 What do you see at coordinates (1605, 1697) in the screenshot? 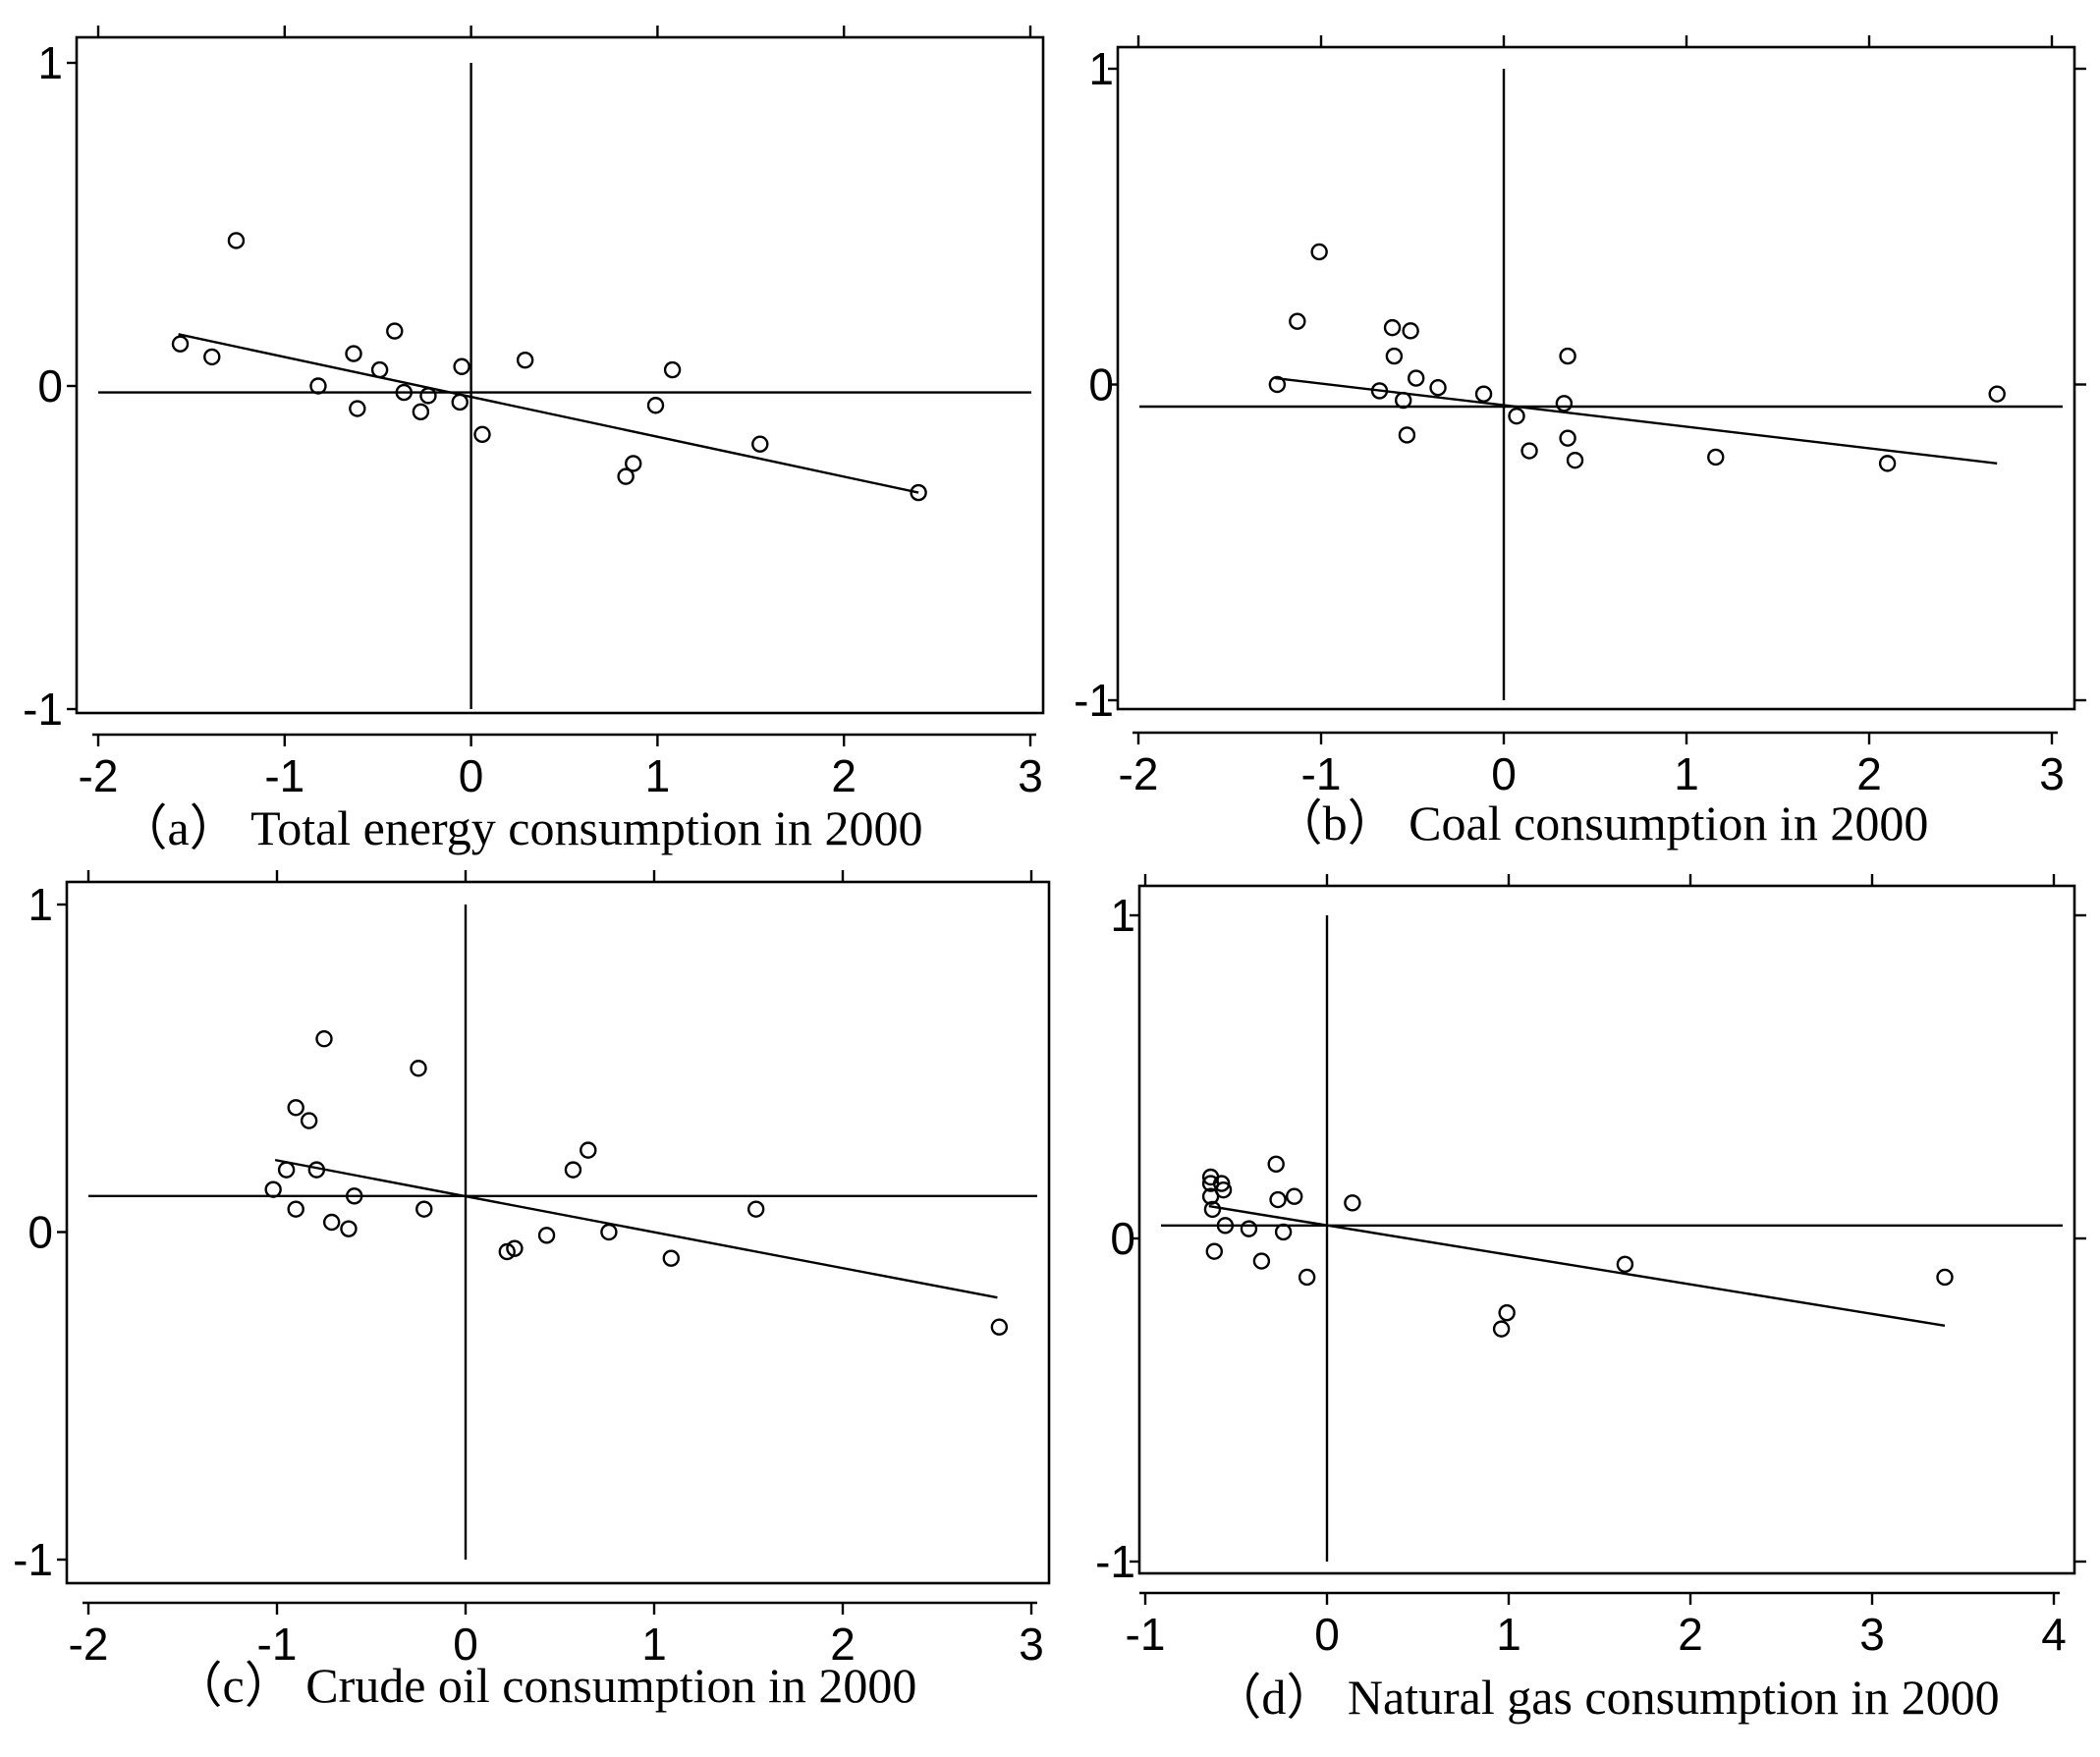
I see `panel-caption: （d） Natural gas consumption in 2000` at bounding box center [1605, 1697].